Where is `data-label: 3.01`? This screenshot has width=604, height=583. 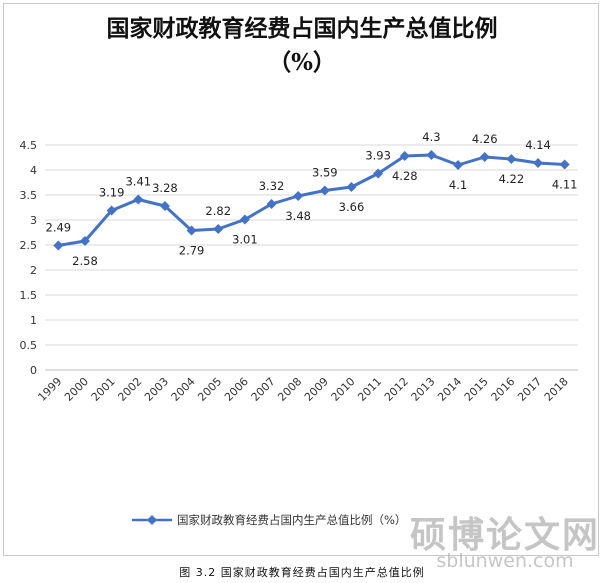 data-label: 3.01 is located at coordinates (245, 240).